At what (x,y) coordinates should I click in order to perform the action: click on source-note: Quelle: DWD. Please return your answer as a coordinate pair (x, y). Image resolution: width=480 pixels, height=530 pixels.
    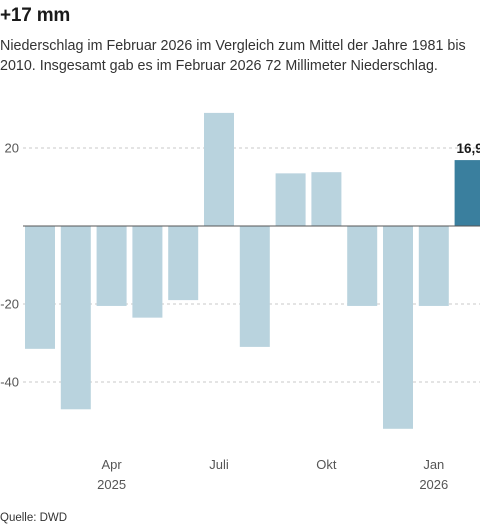
    Looking at the image, I should click on (34, 518).